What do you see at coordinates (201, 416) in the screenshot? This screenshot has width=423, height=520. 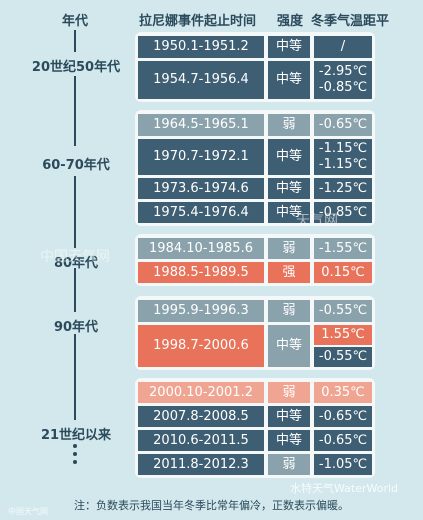 I see `period-cell: 2007.8-2008.5` at bounding box center [201, 416].